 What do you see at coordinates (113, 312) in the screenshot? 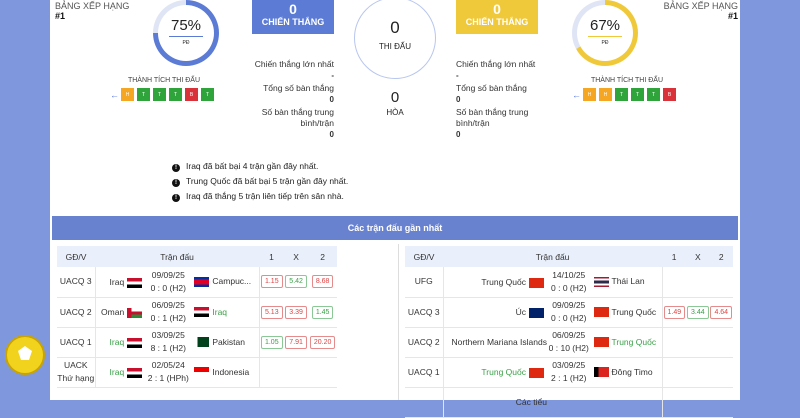
I see `team-name: Oman` at bounding box center [113, 312].